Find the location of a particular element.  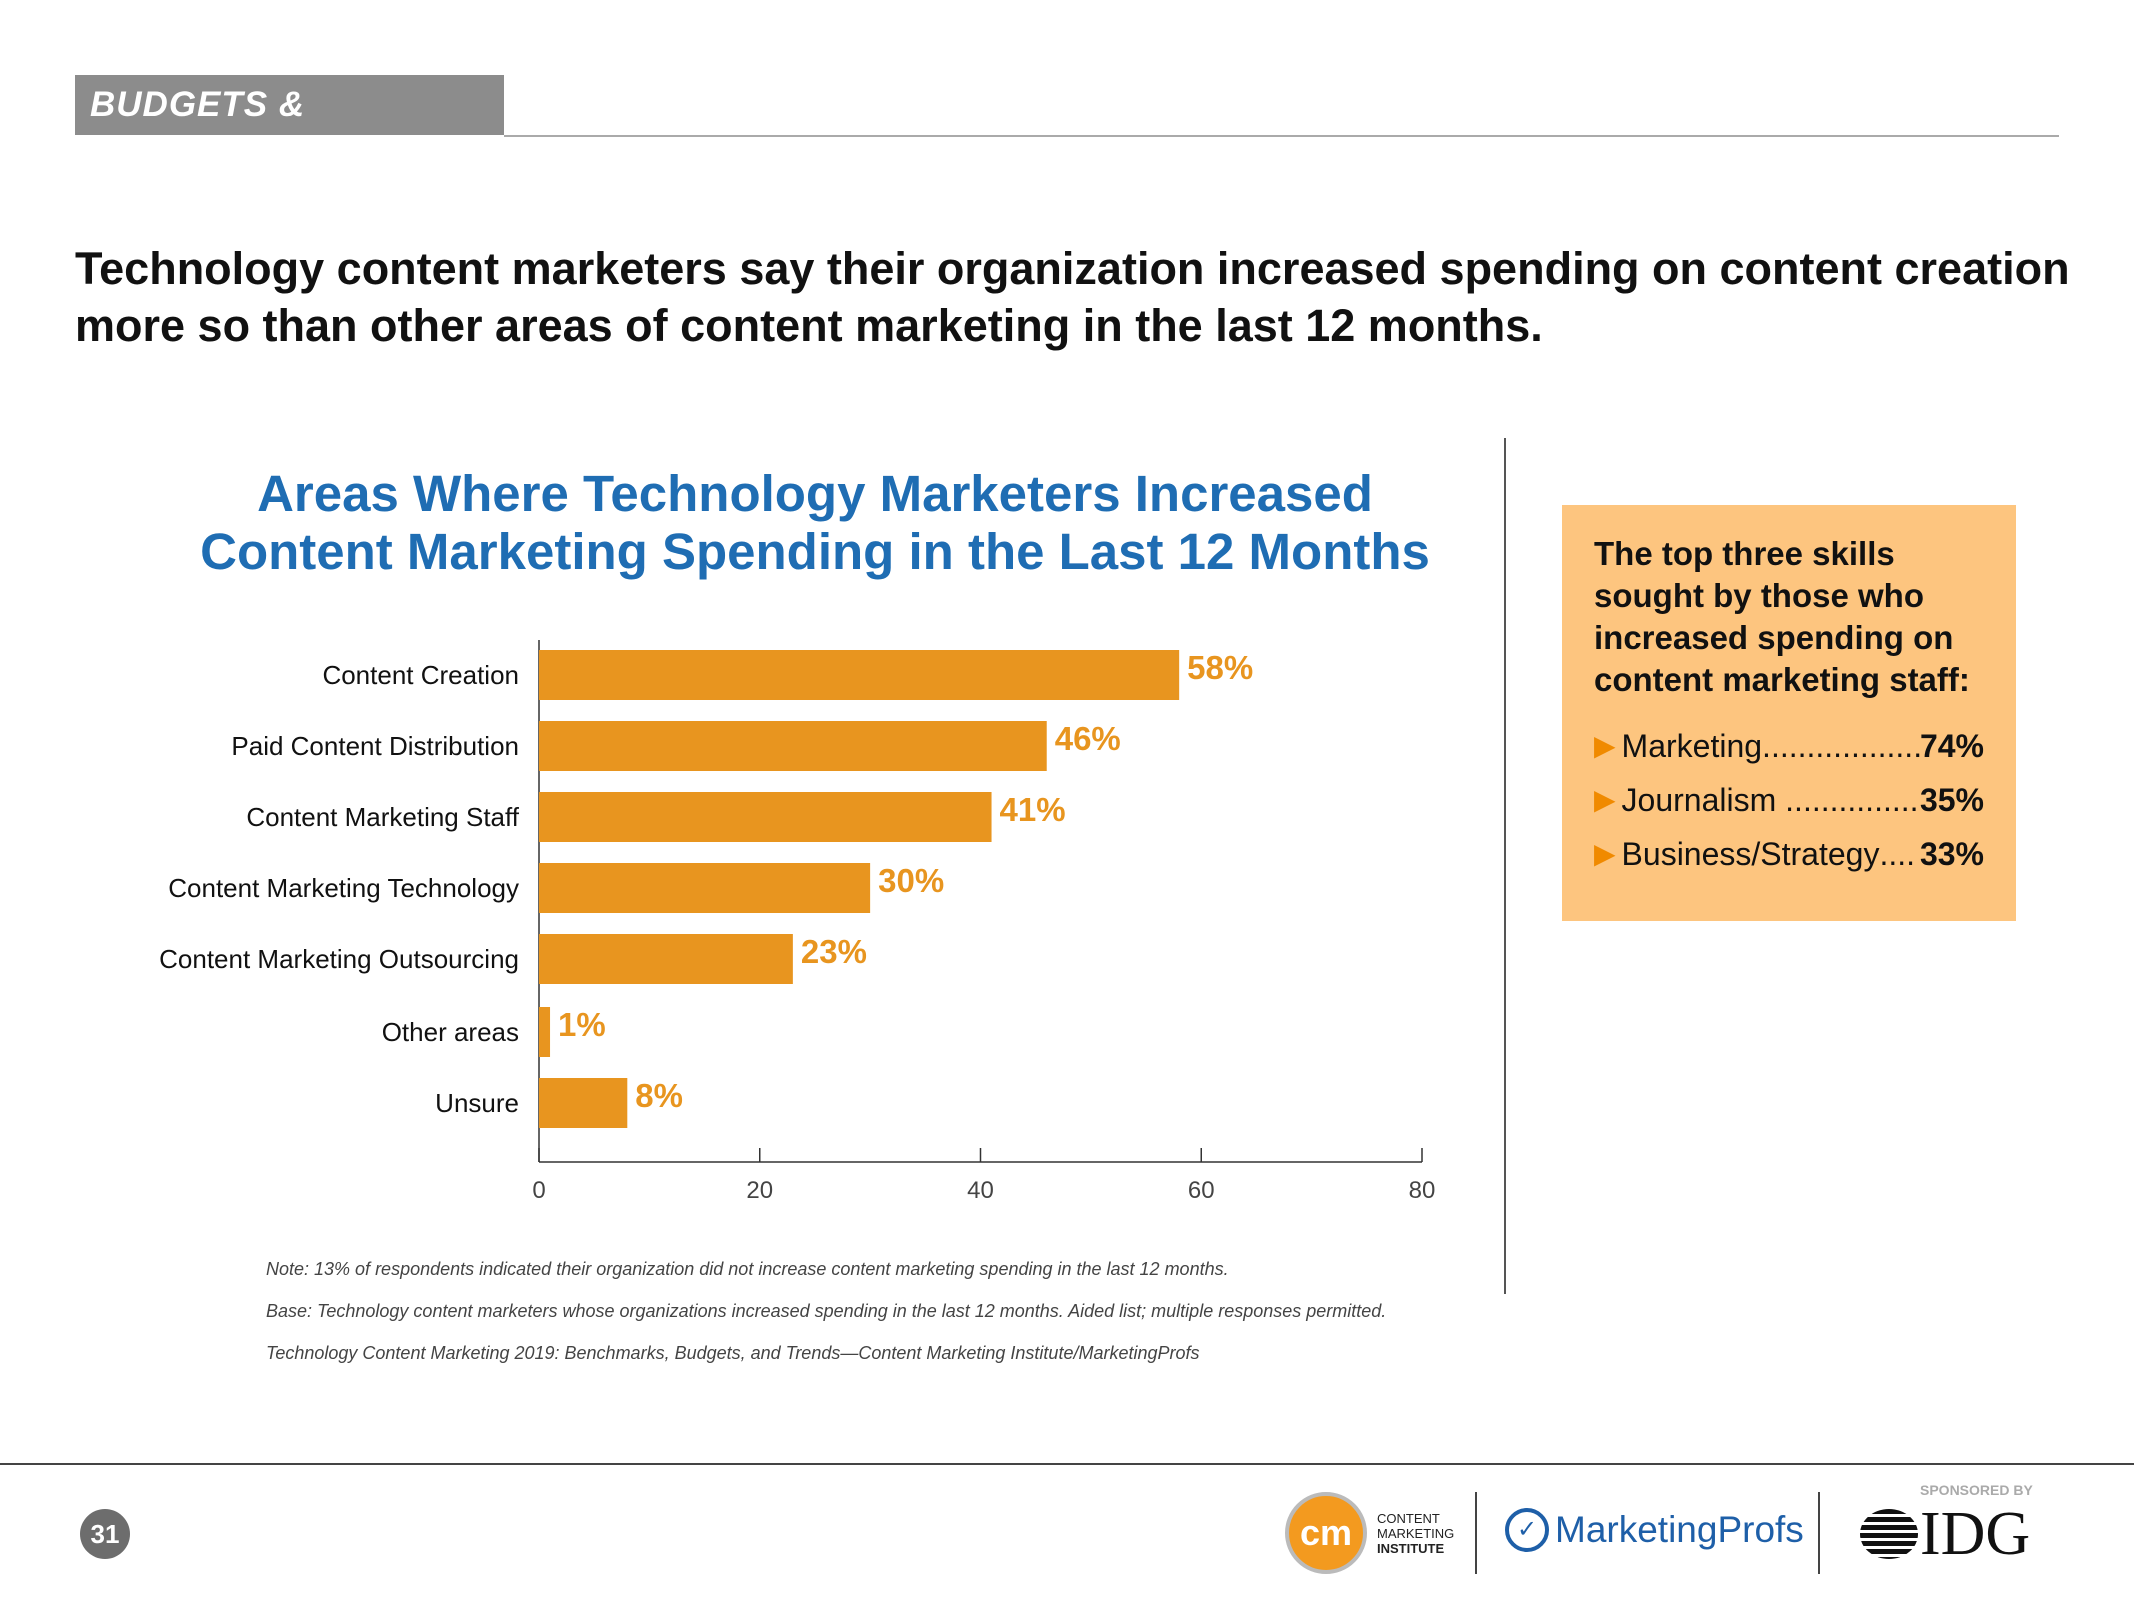

category-label: Content Marketing Technology is located at coordinates (343, 888).